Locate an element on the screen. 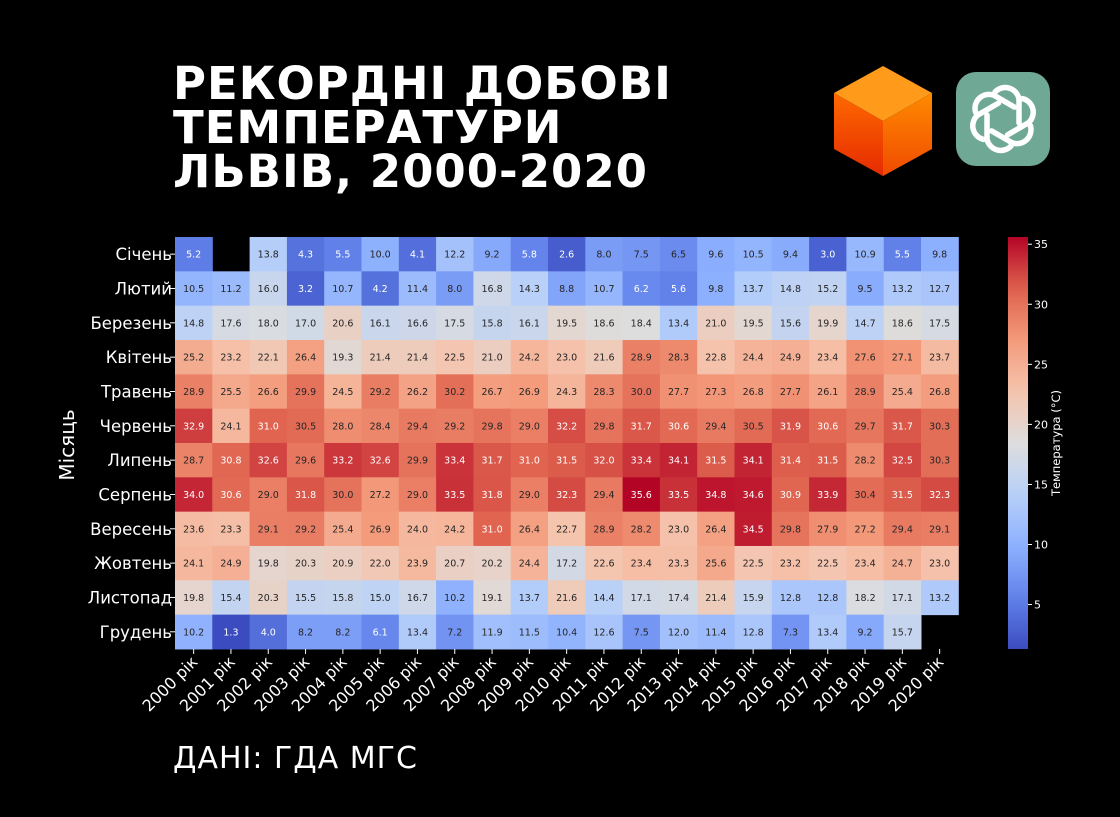  y-axis-label: Місяць is located at coordinates (67, 444).